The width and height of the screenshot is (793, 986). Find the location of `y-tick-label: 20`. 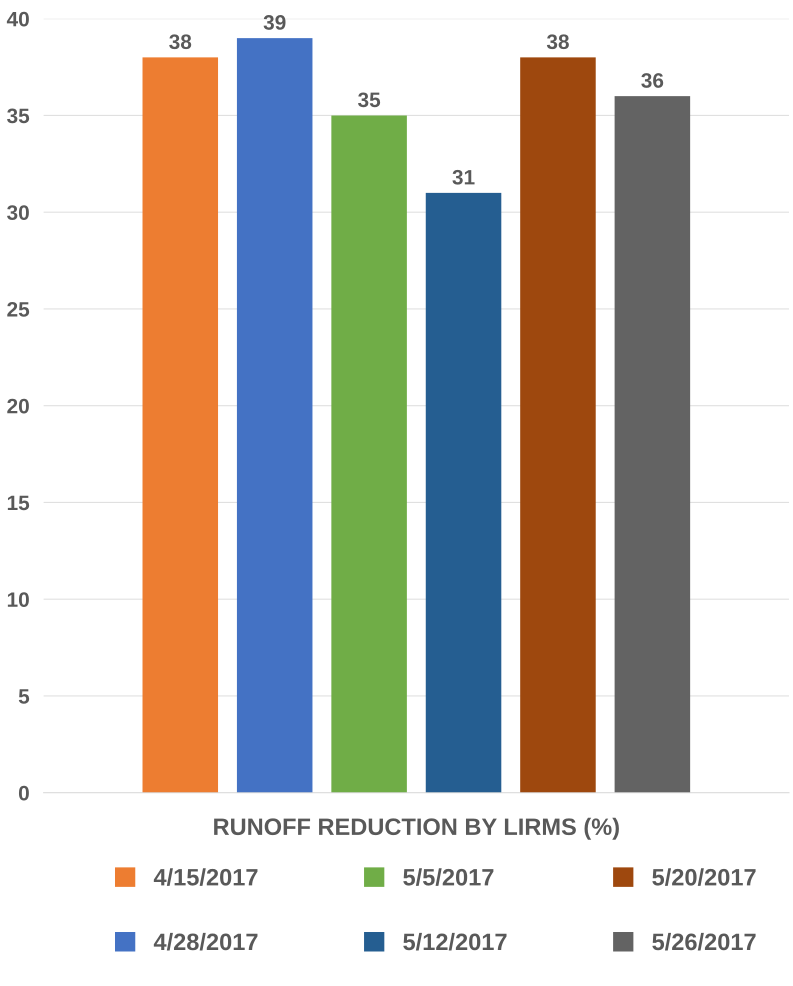

y-tick-label: 20 is located at coordinates (18, 406).